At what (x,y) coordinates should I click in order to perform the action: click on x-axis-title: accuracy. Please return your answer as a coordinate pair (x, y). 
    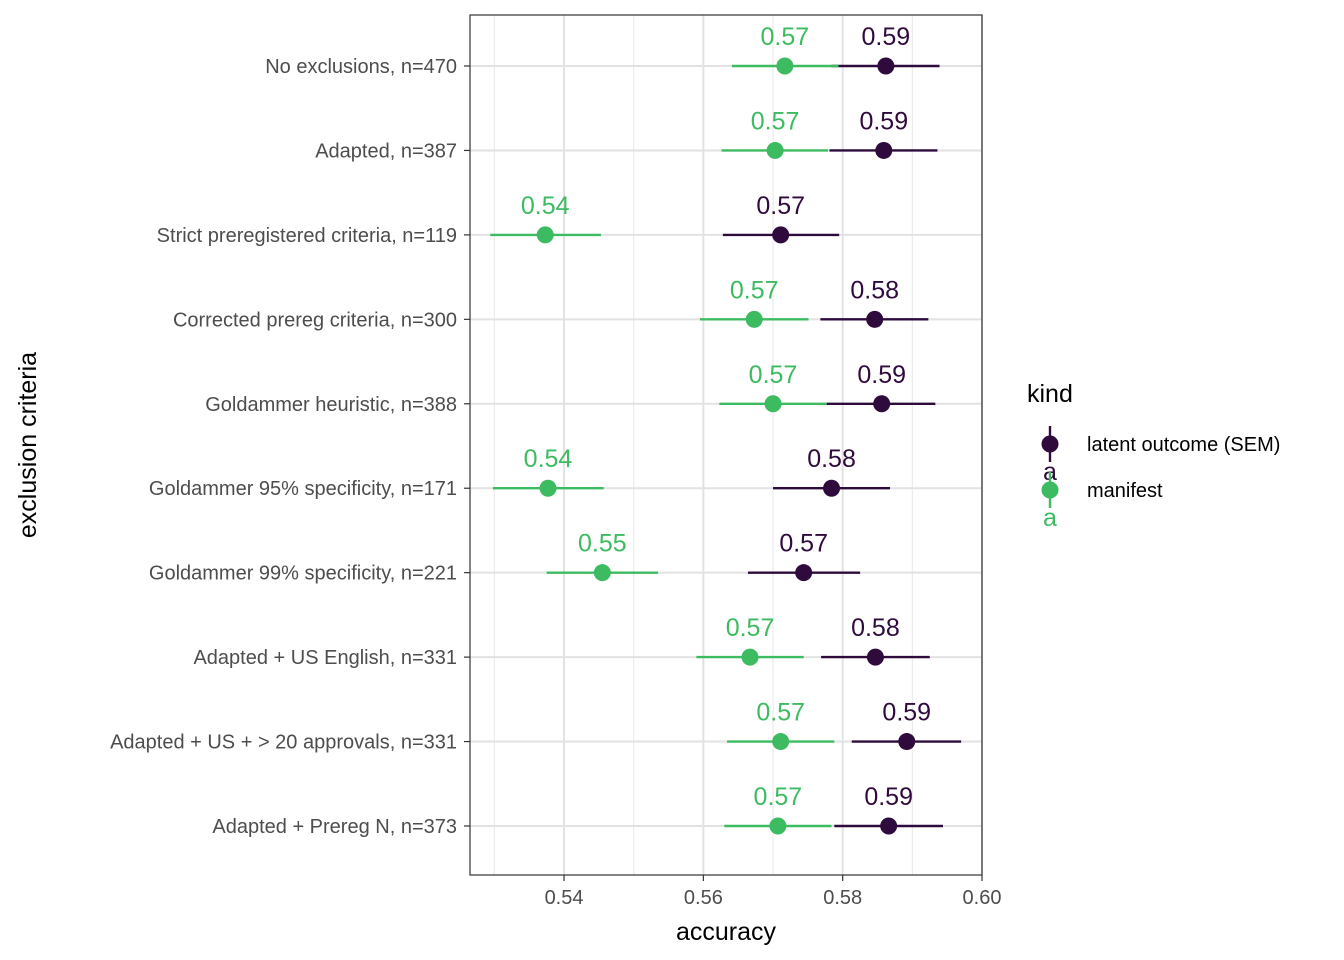
    Looking at the image, I should click on (726, 932).